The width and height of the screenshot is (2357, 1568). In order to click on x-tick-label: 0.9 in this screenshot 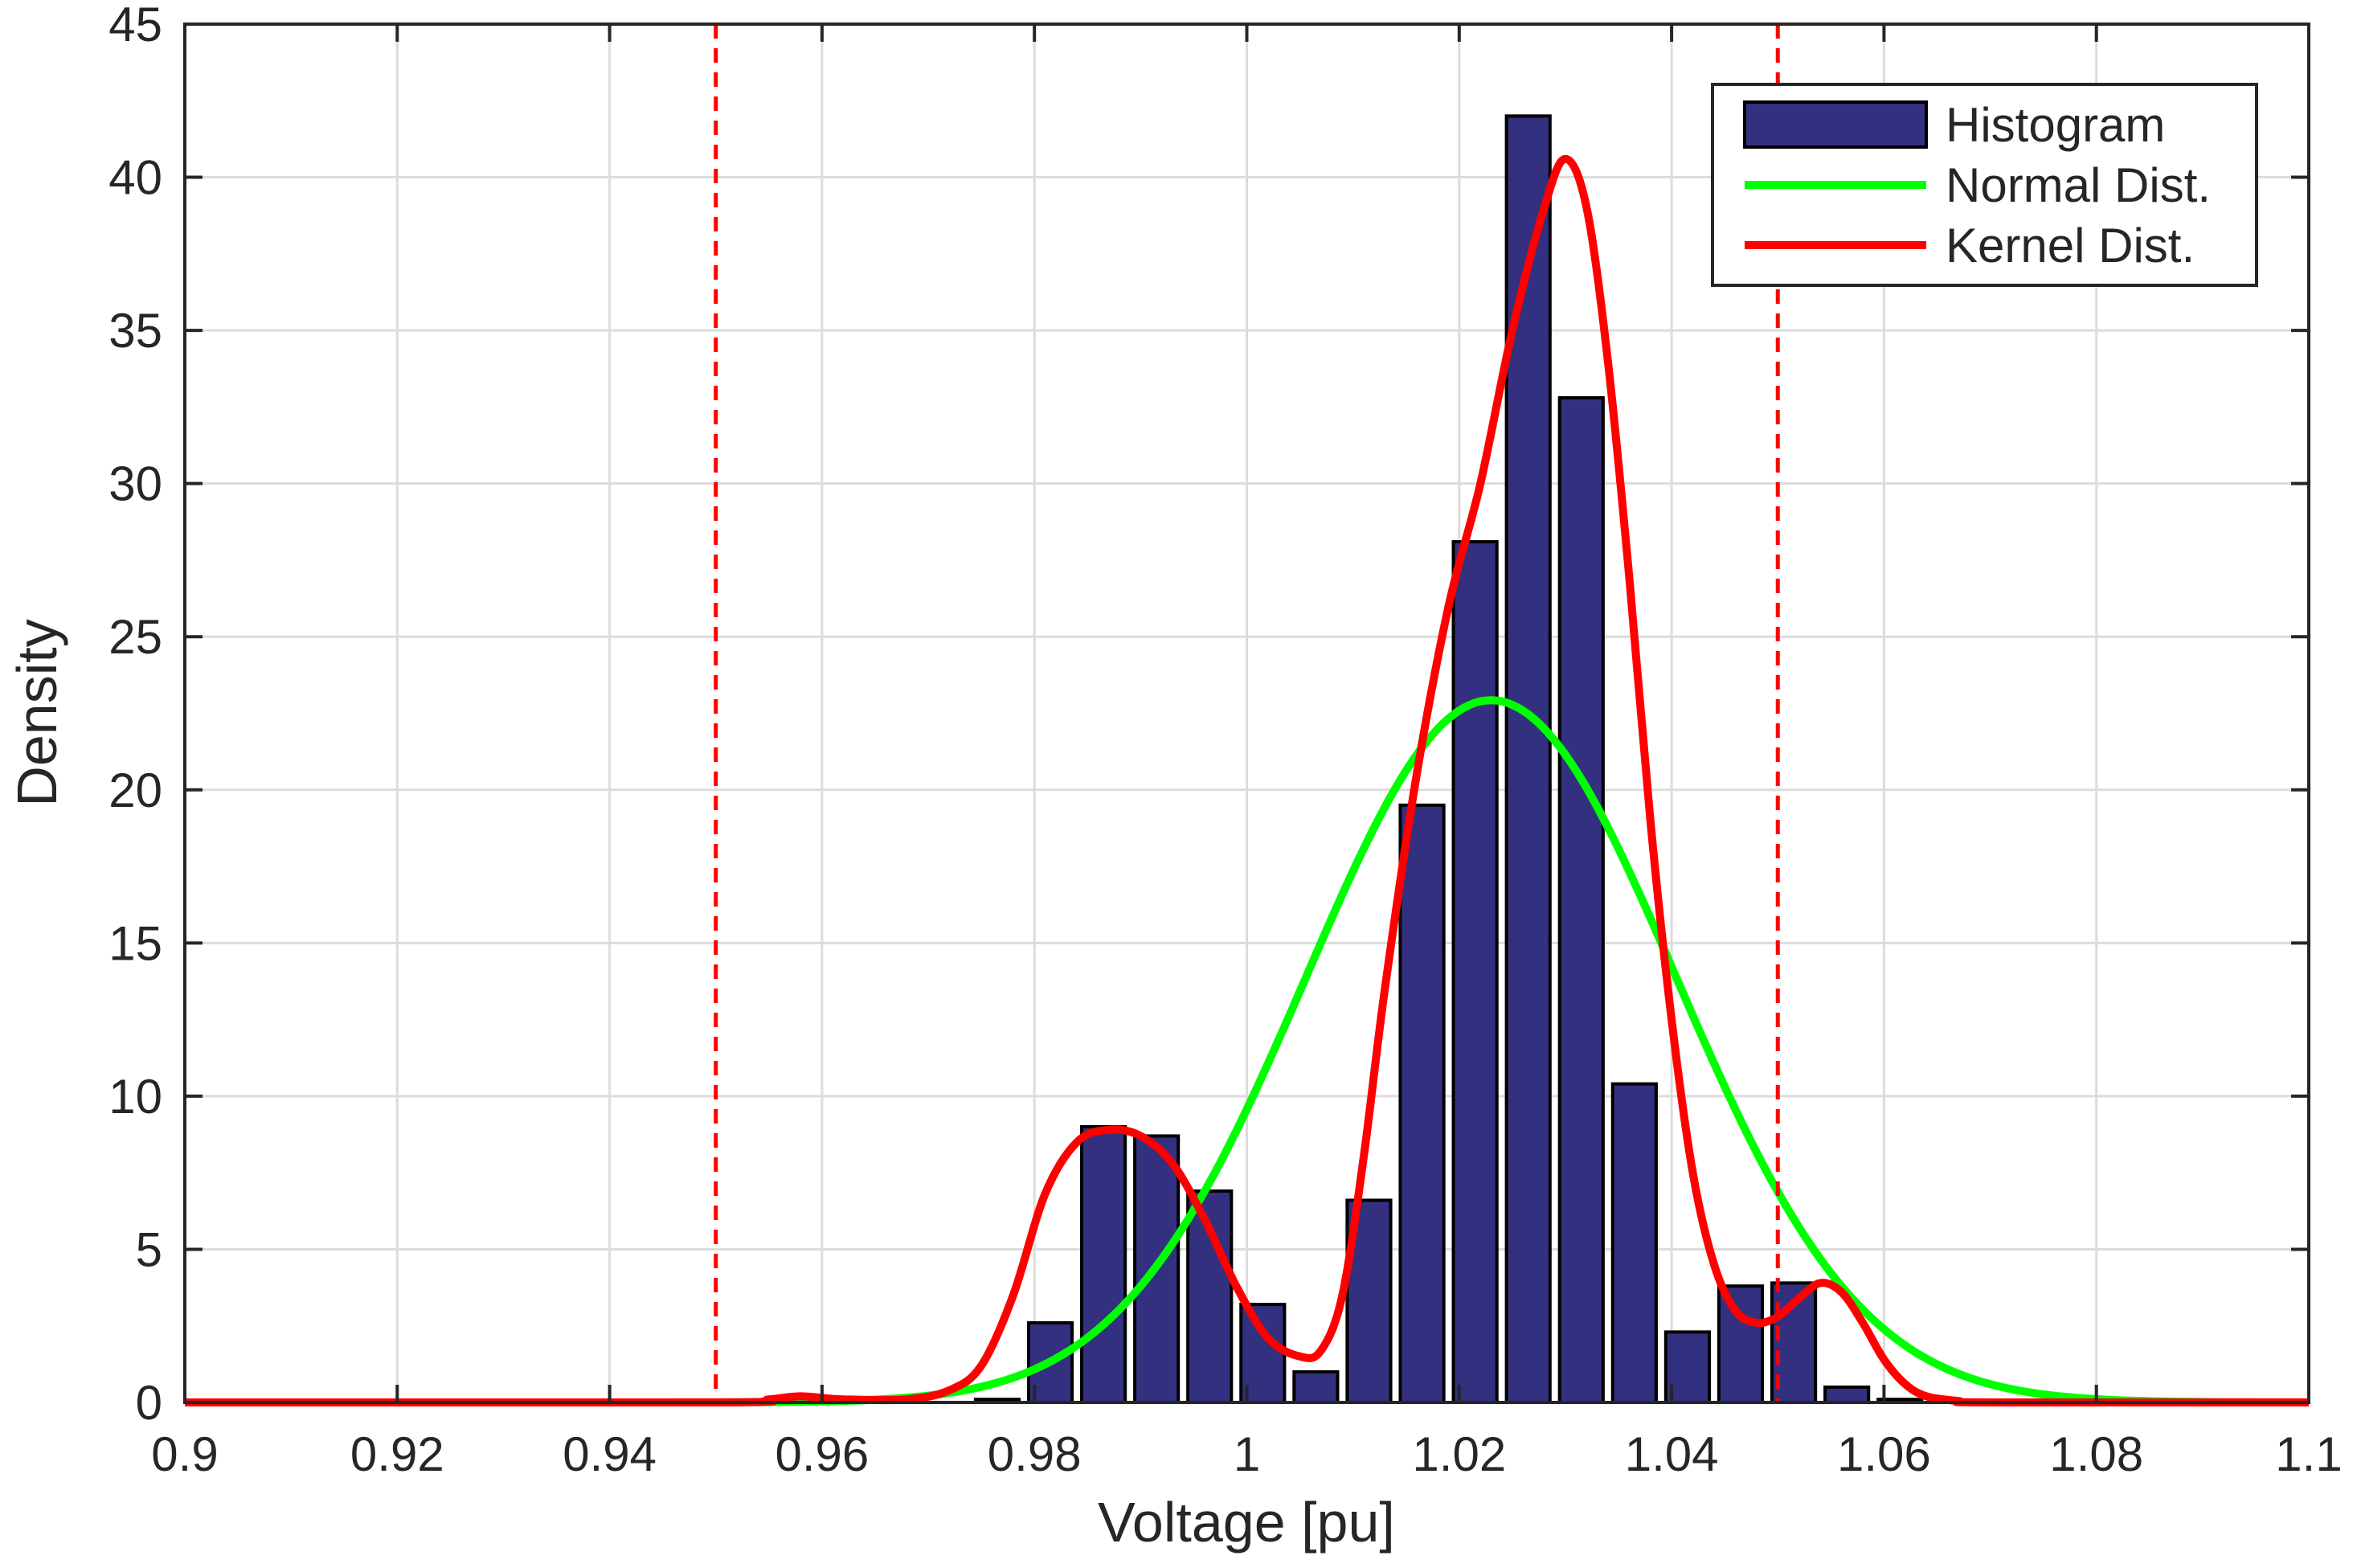, I will do `click(184, 1454)`.